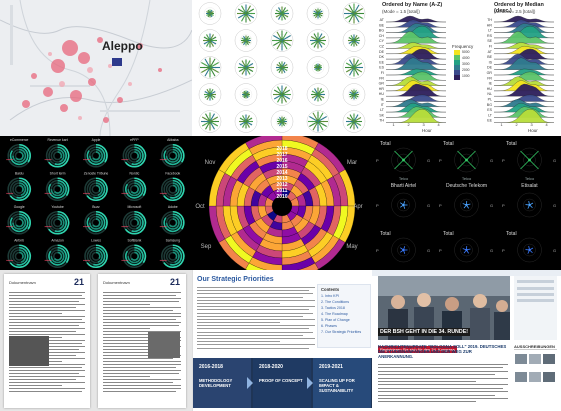 The image size is (561, 411). What do you see at coordinates (334, 314) in the screenshot?
I see `toc-item: 4. The Roadmap` at bounding box center [334, 314].